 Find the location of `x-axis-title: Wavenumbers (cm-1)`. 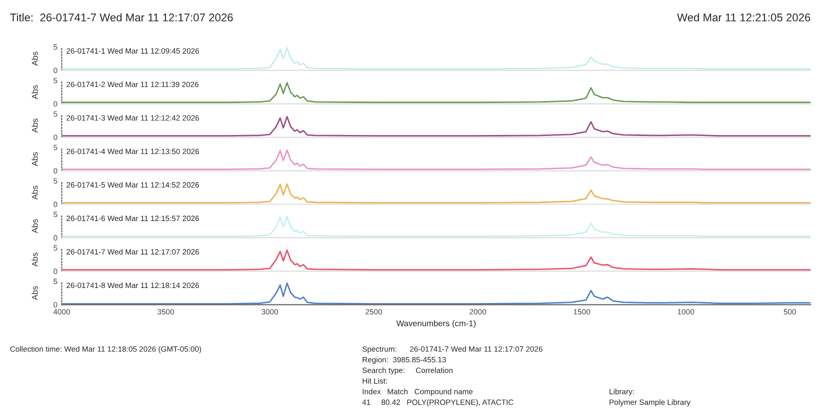

x-axis-title: Wavenumbers (cm-1) is located at coordinates (436, 324).